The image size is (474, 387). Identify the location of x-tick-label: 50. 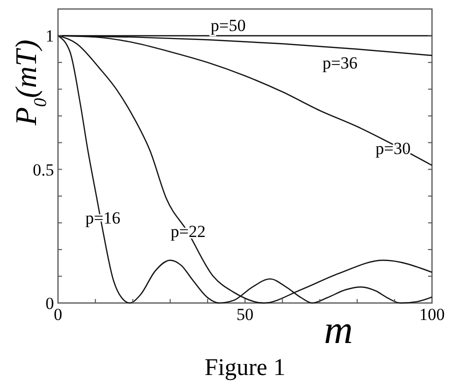
(245, 314).